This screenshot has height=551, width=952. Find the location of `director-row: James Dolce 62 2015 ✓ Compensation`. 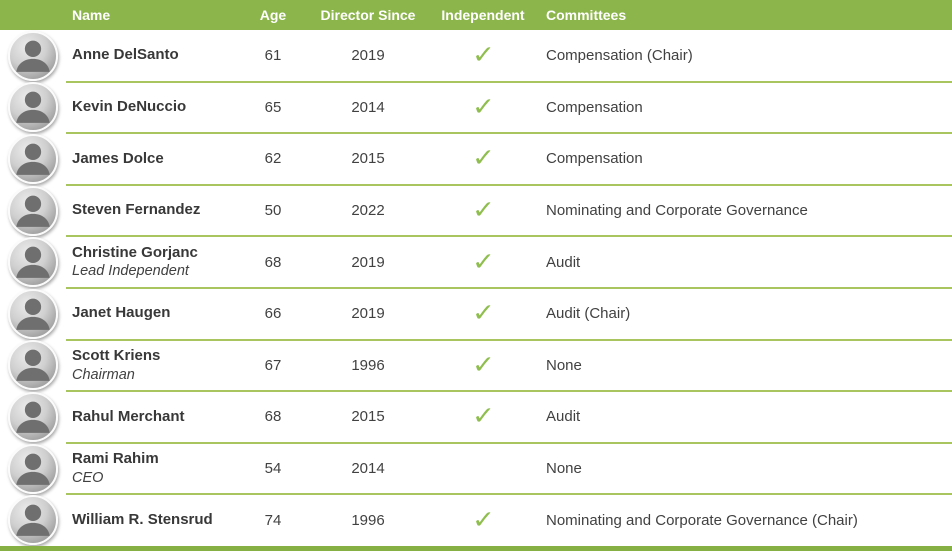

director-row: James Dolce 62 2015 ✓ Compensation is located at coordinates (476, 159).